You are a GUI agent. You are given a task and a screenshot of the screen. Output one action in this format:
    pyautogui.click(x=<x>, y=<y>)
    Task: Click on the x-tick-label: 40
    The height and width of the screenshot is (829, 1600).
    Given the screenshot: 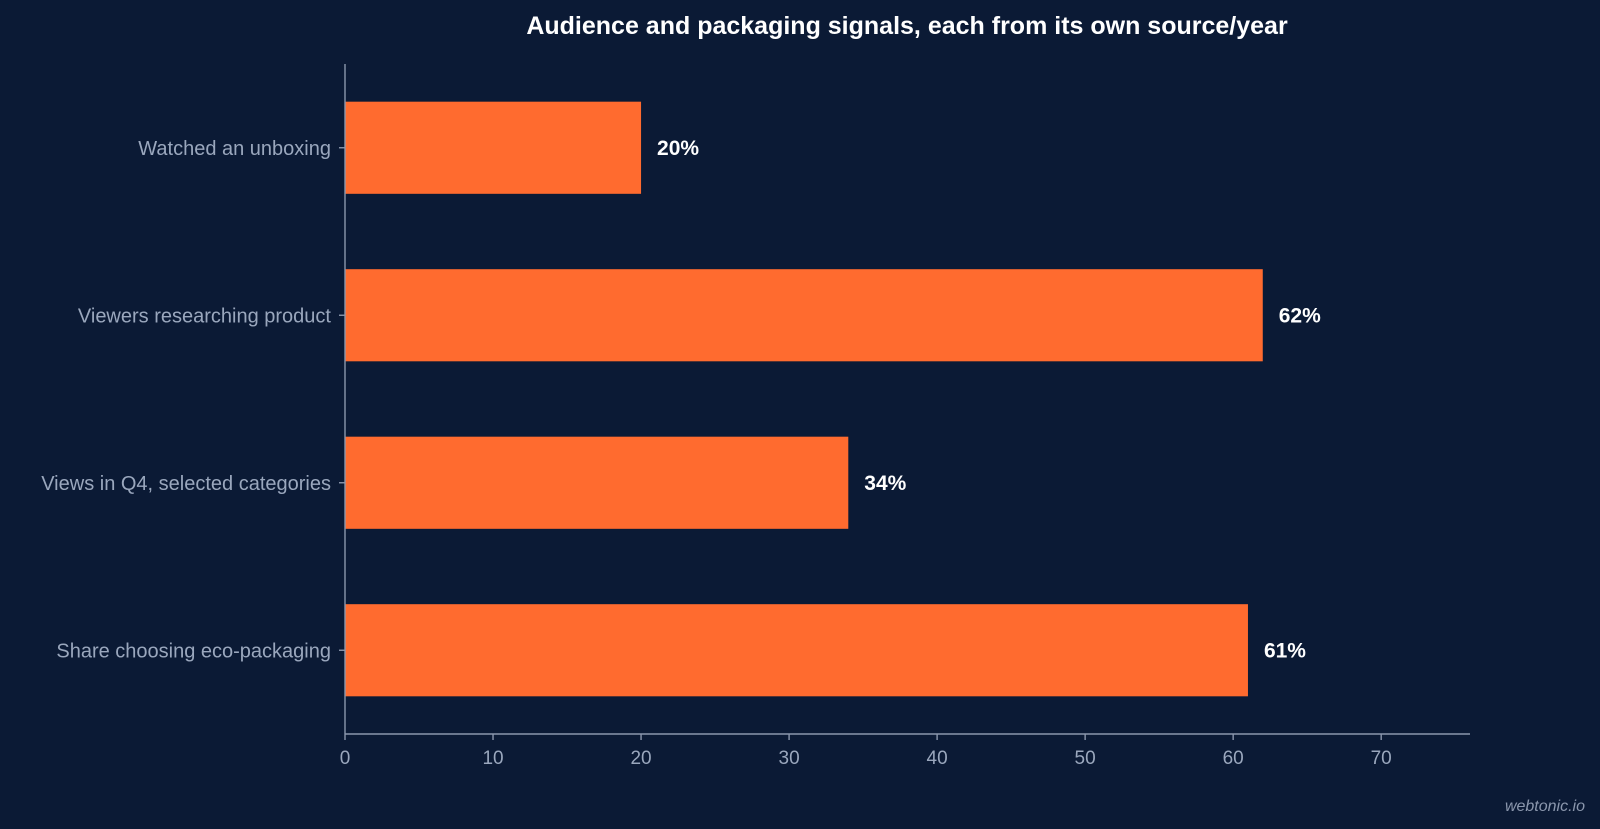 What is the action you would take?
    pyautogui.click(x=937, y=758)
    